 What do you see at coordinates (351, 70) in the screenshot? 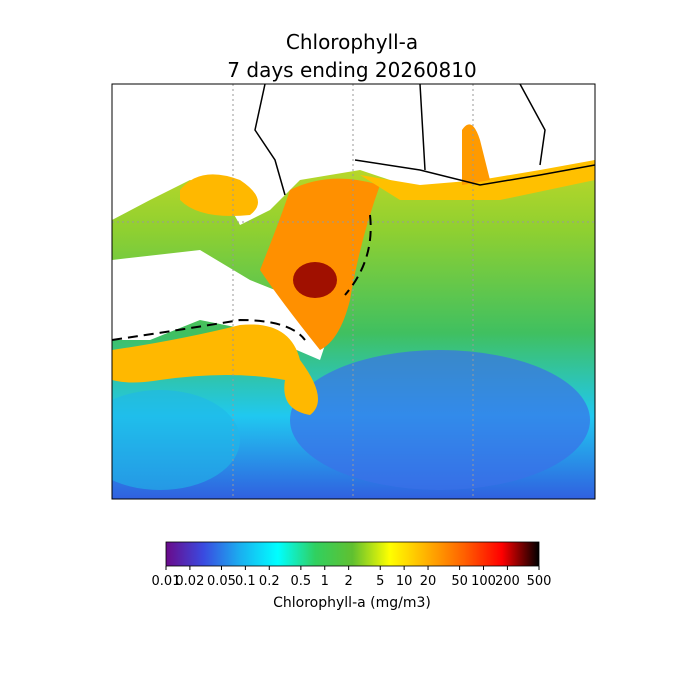
I see `title-line: 7 days ending 20260810` at bounding box center [351, 70].